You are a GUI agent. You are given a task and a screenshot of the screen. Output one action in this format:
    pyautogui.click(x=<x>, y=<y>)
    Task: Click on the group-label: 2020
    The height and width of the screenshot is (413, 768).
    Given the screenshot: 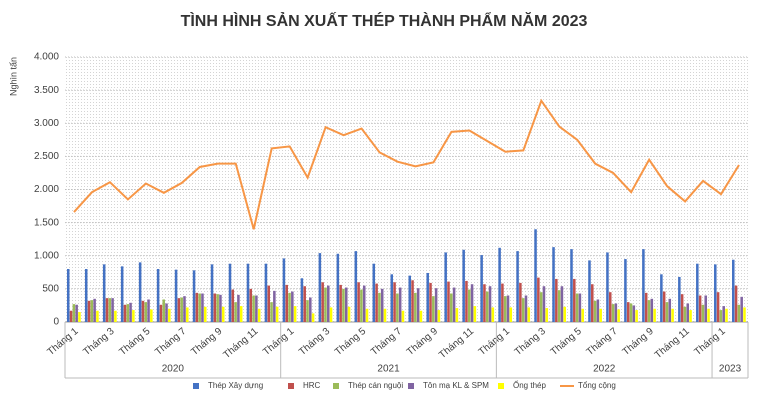 What is the action you would take?
    pyautogui.click(x=173, y=369)
    